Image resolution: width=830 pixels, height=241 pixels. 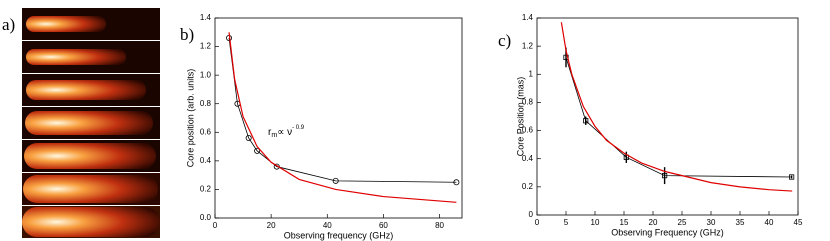 What do you see at coordinates (678, 117) in the screenshot?
I see `series-line` at bounding box center [678, 117].